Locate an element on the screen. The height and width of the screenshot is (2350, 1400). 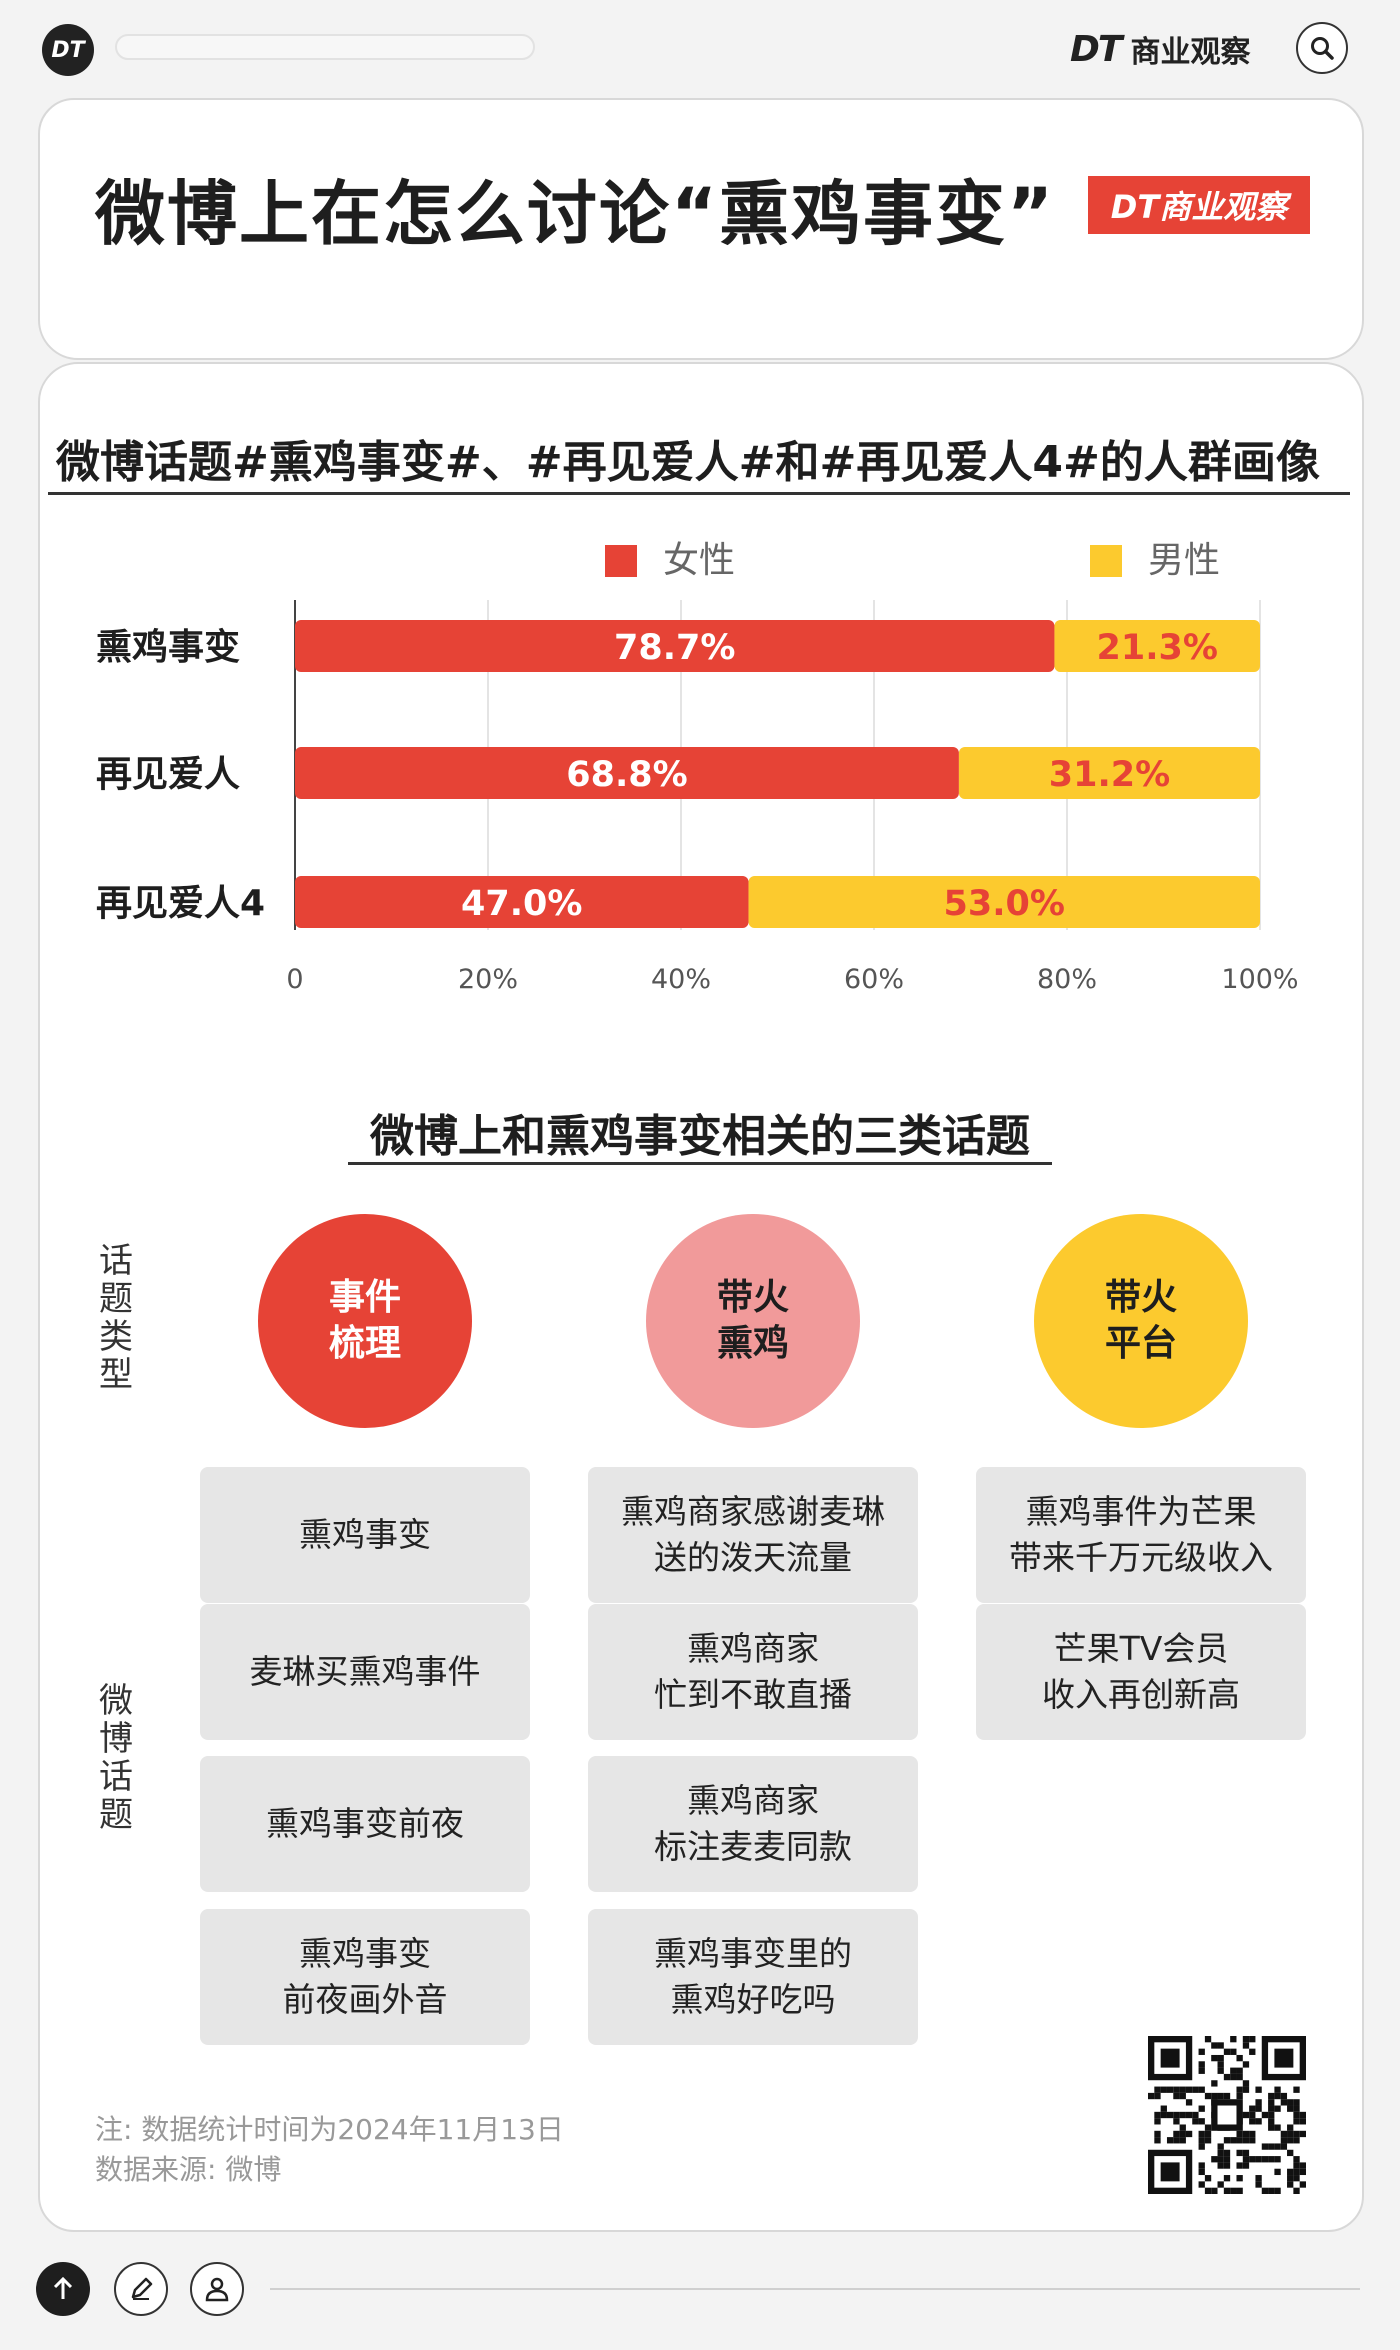
x-tick-label: 60% is located at coordinates (874, 979).